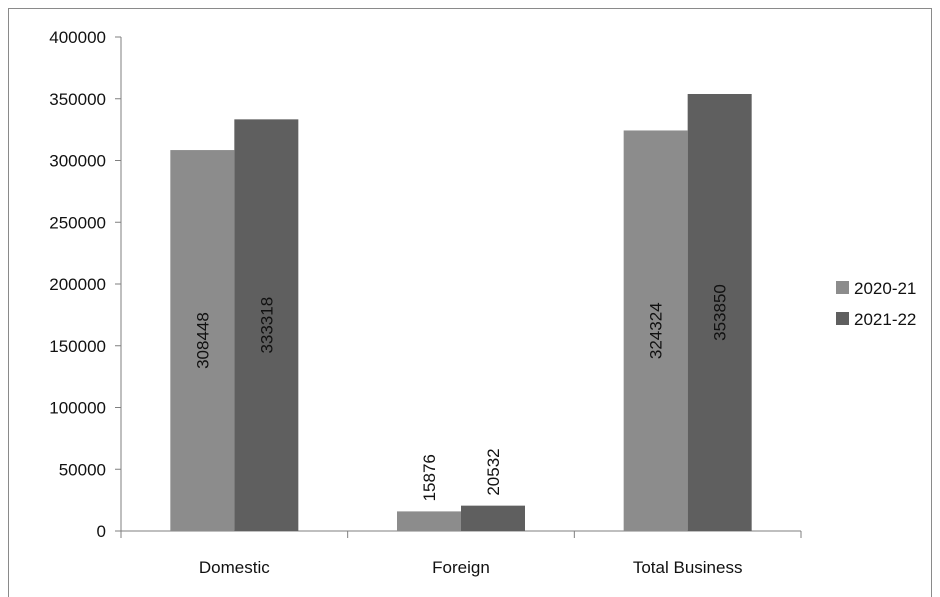  What do you see at coordinates (77, 284) in the screenshot?
I see `y-tick-label: 200000` at bounding box center [77, 284].